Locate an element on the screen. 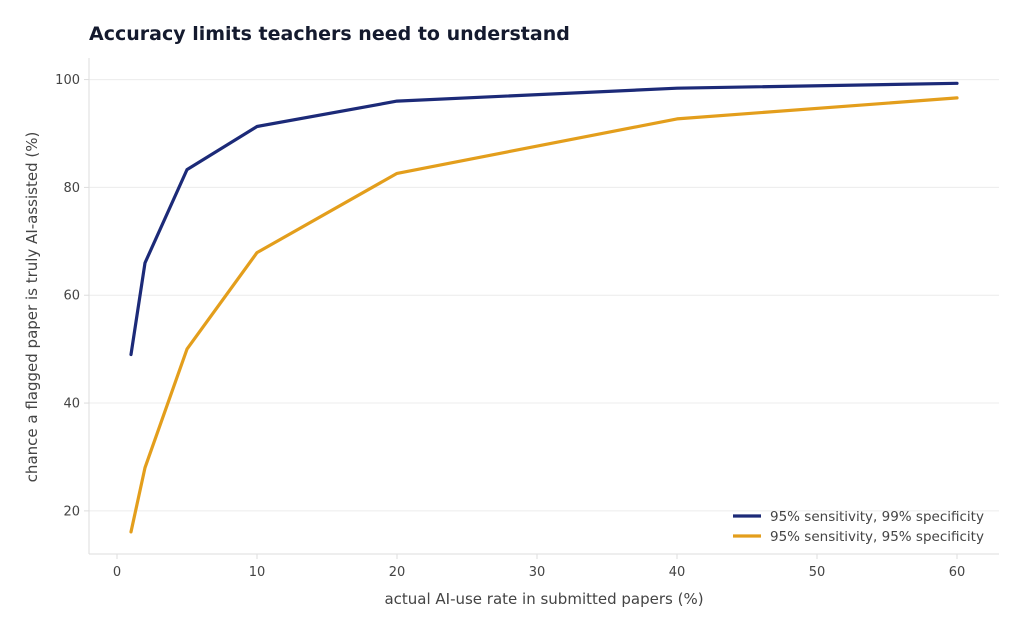 This screenshot has width=1024, height=631. x-tick-label: 50 is located at coordinates (817, 572).